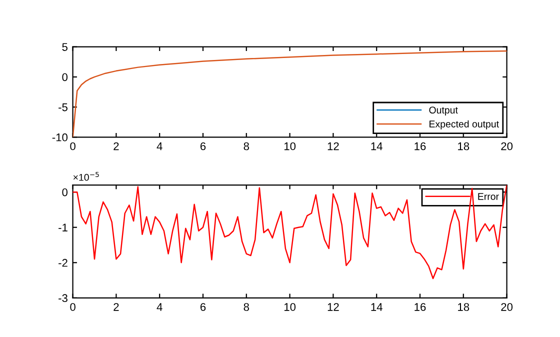  What do you see at coordinates (464, 125) in the screenshot?
I see `legend-label: Expected output` at bounding box center [464, 125].